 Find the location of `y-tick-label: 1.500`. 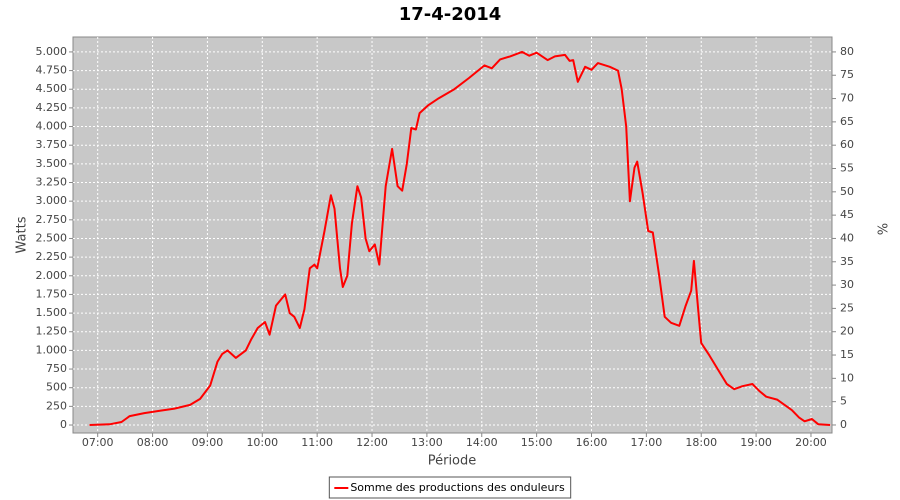

y-tick-label: 1.500 is located at coordinates (52, 312).